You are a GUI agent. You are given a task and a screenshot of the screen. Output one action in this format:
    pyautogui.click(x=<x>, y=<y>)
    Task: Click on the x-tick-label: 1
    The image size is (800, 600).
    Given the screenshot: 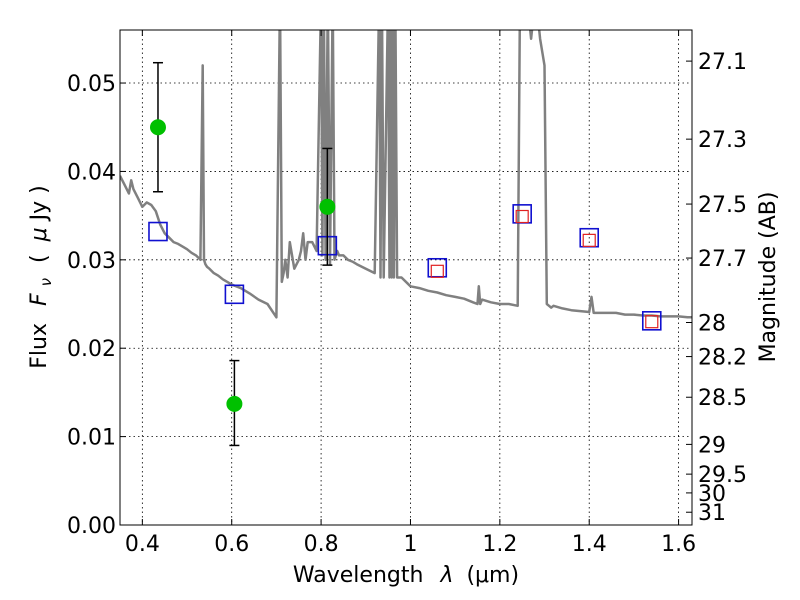 What is the action you would take?
    pyautogui.click(x=410, y=544)
    